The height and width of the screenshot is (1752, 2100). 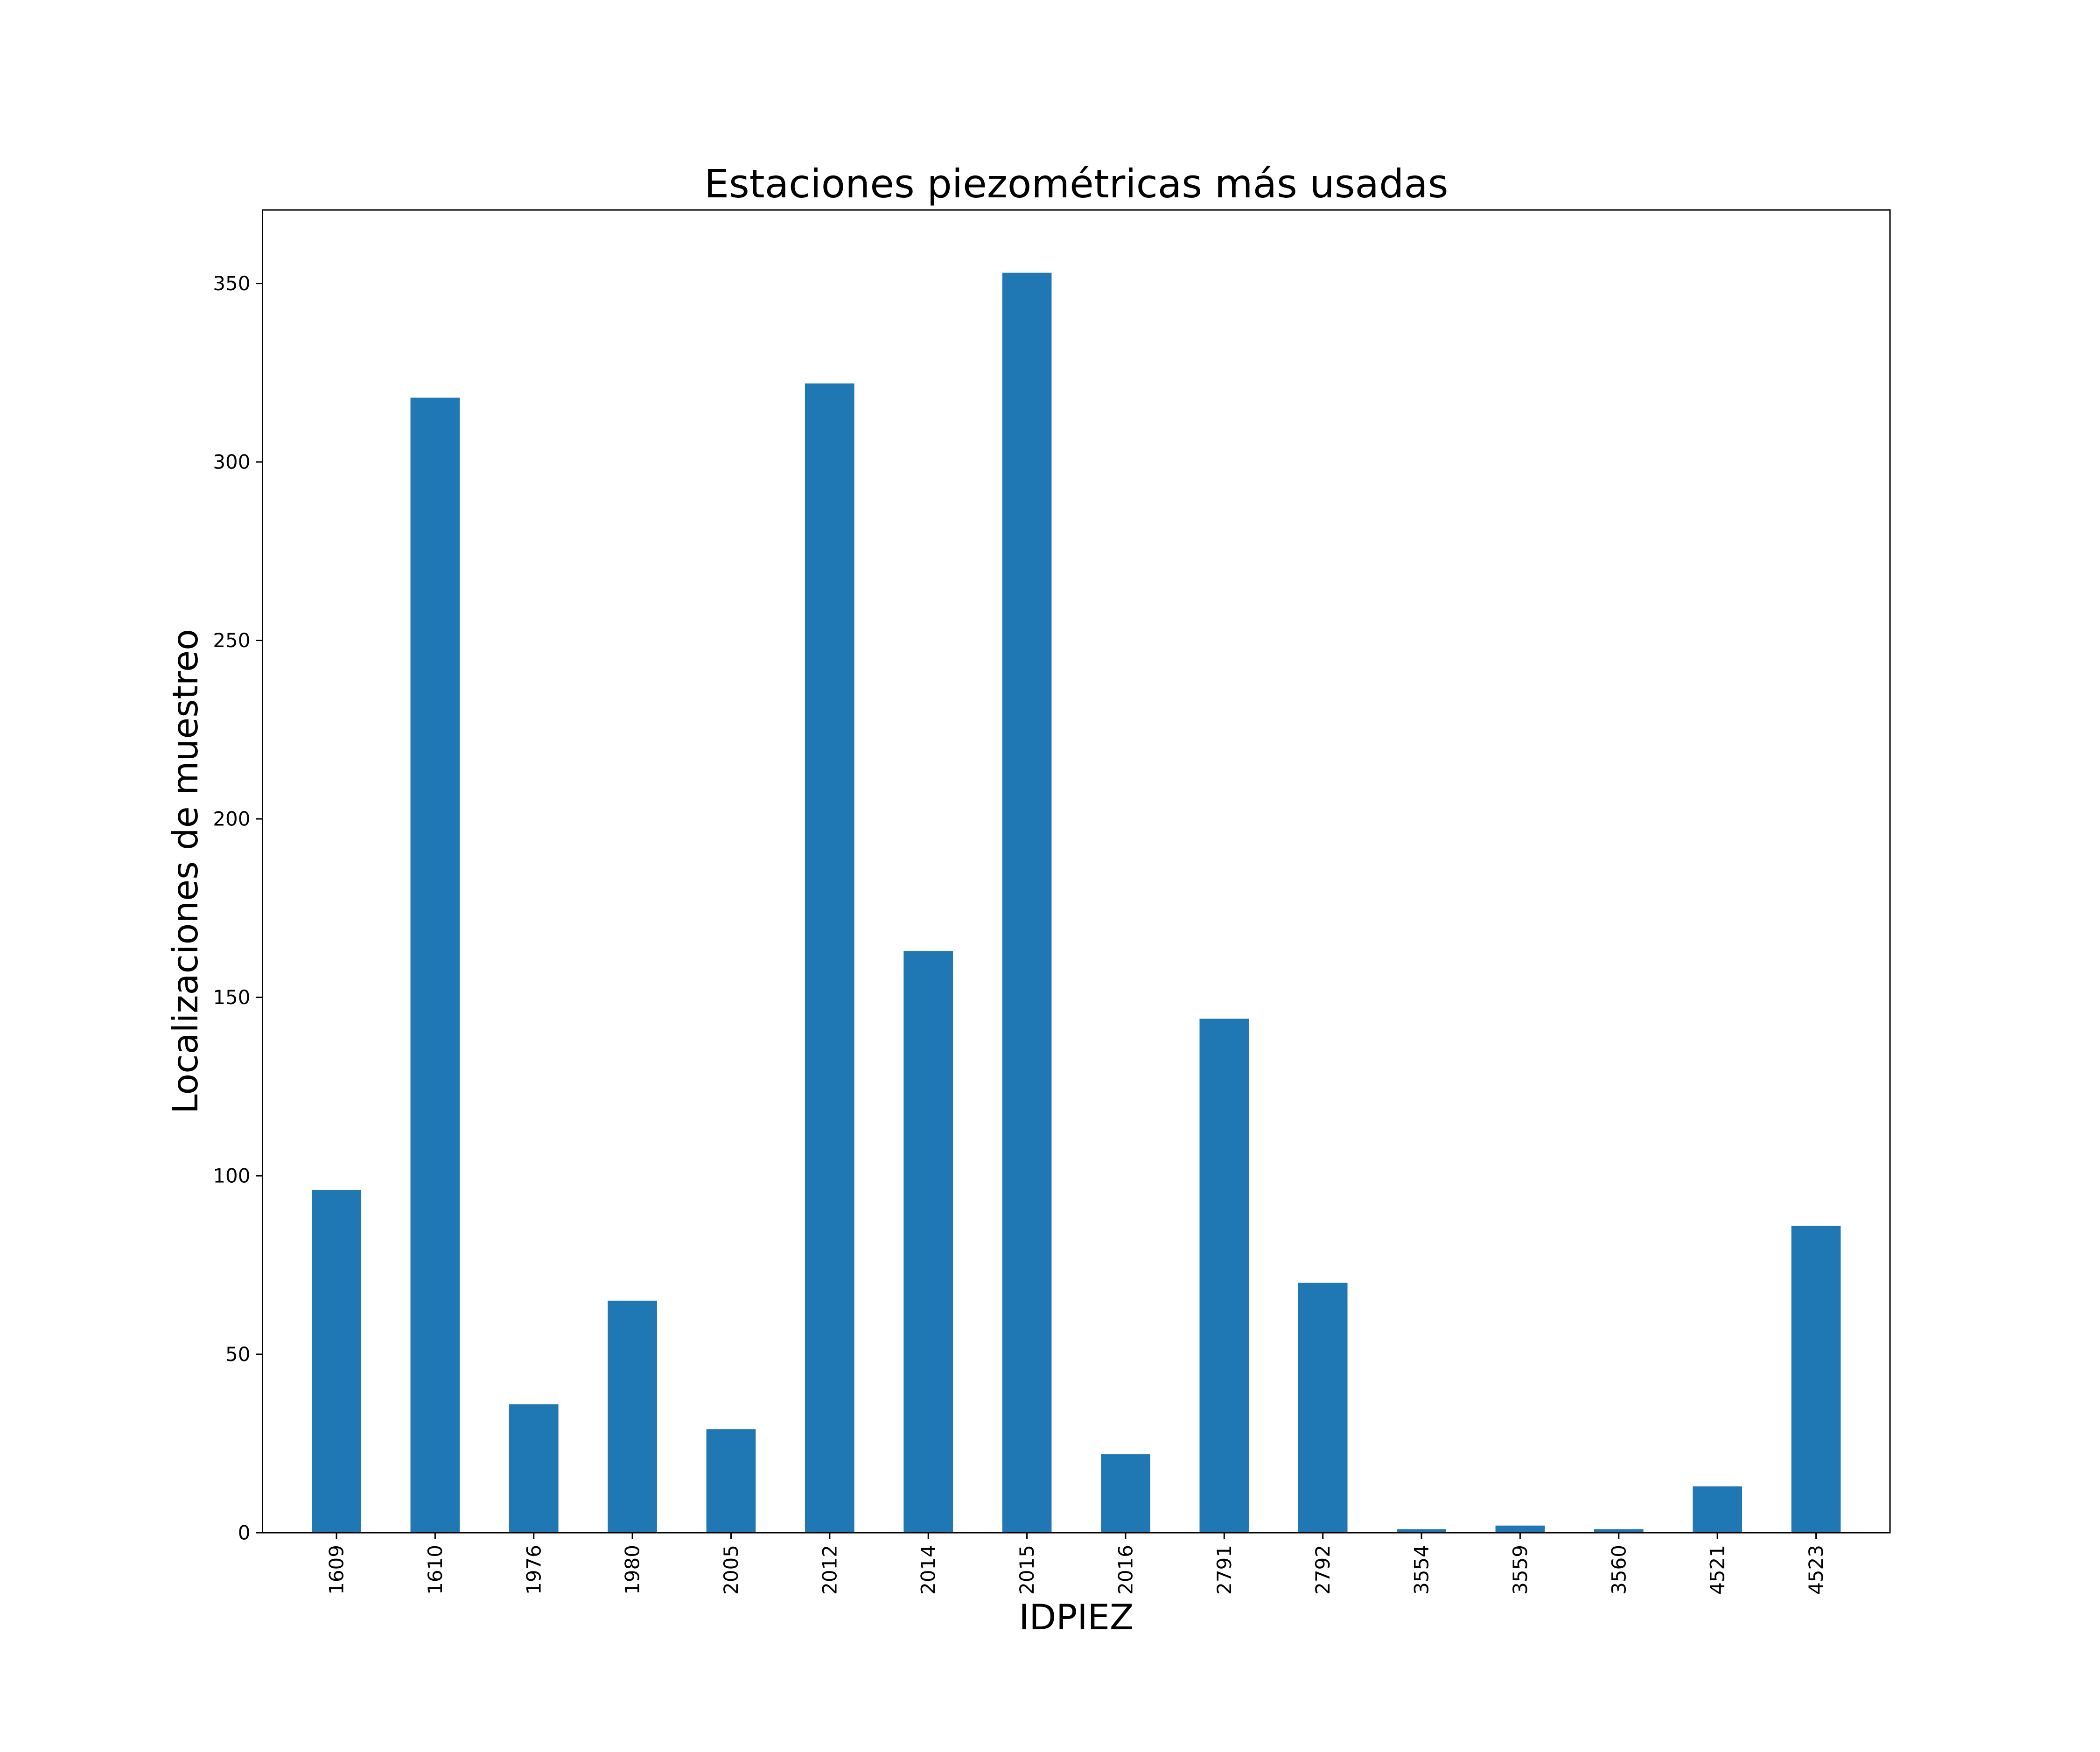 What do you see at coordinates (1076, 184) in the screenshot?
I see `chart-title: Estaciones piezométricas más usadas` at bounding box center [1076, 184].